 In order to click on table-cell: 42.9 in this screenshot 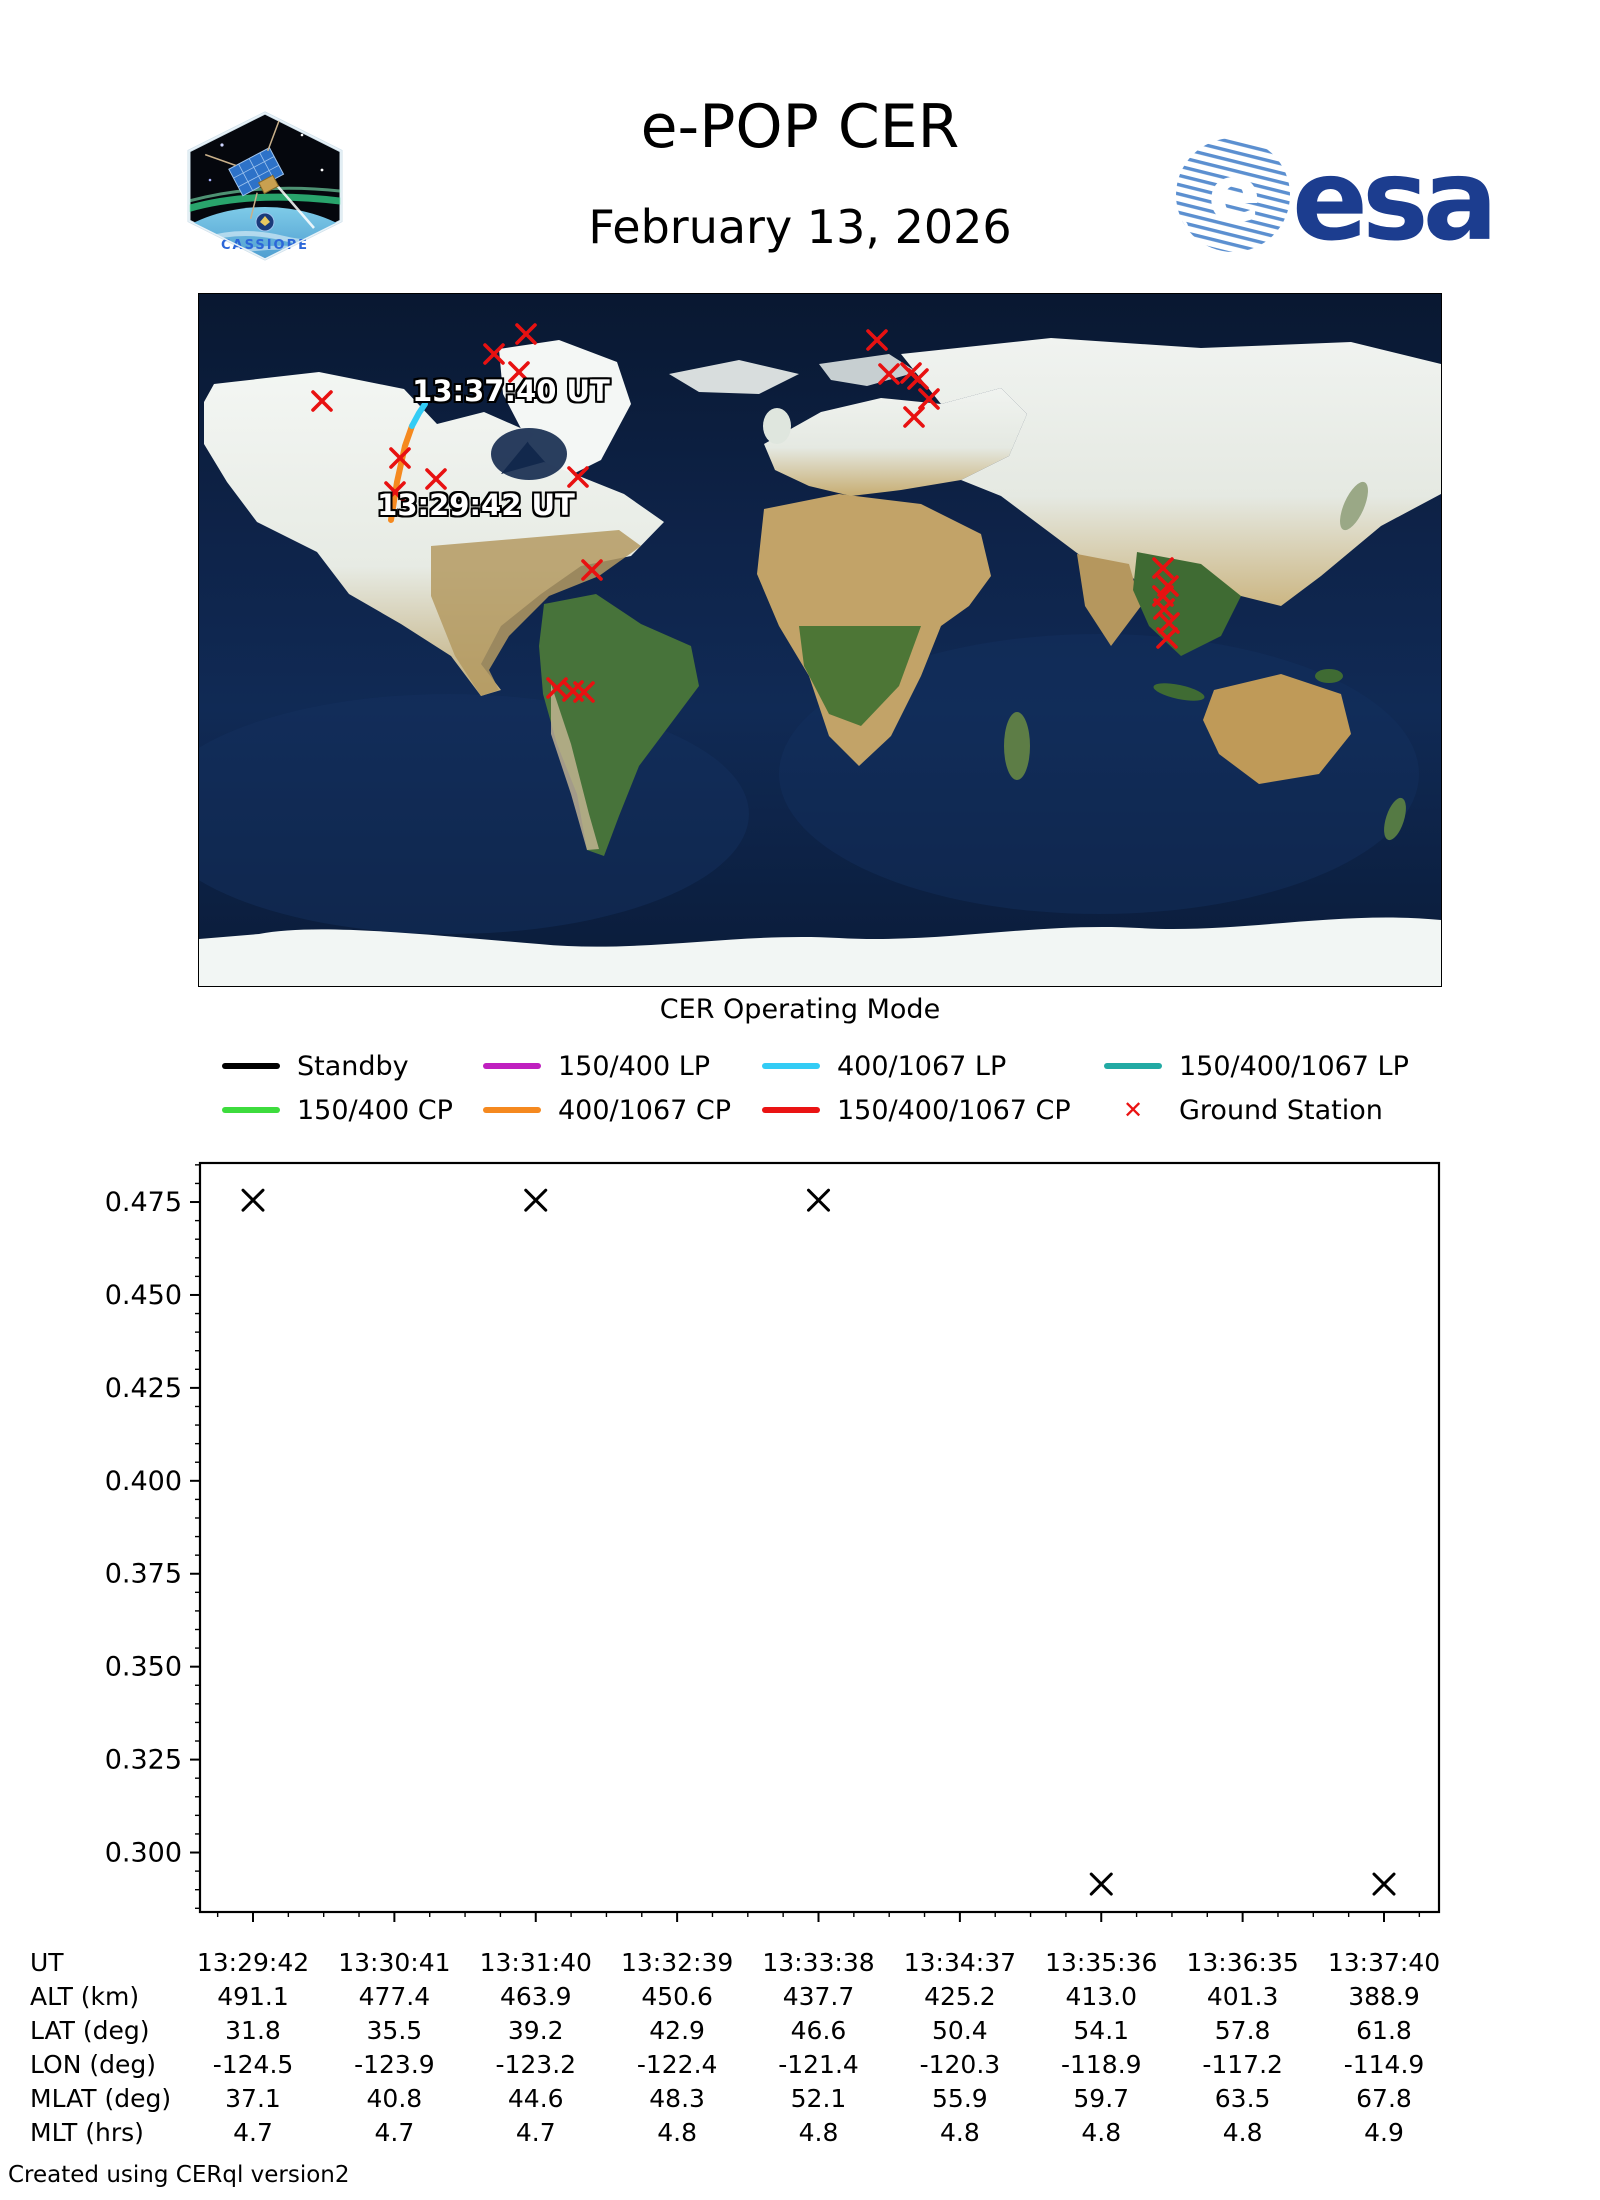, I will do `click(677, 2030)`.